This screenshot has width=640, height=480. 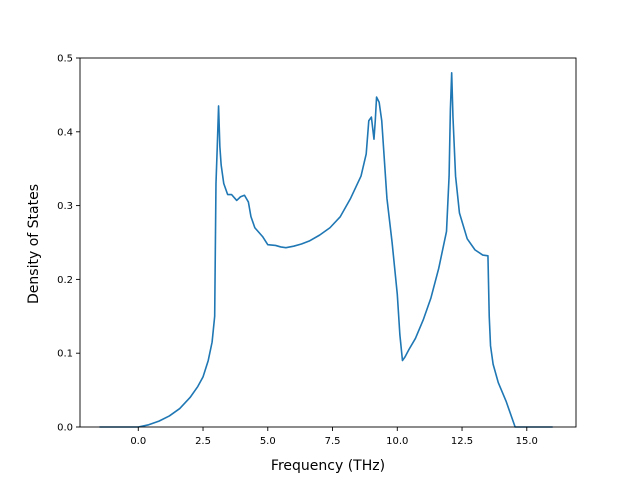 What do you see at coordinates (65, 280) in the screenshot?
I see `y-tick-label: 0.2` at bounding box center [65, 280].